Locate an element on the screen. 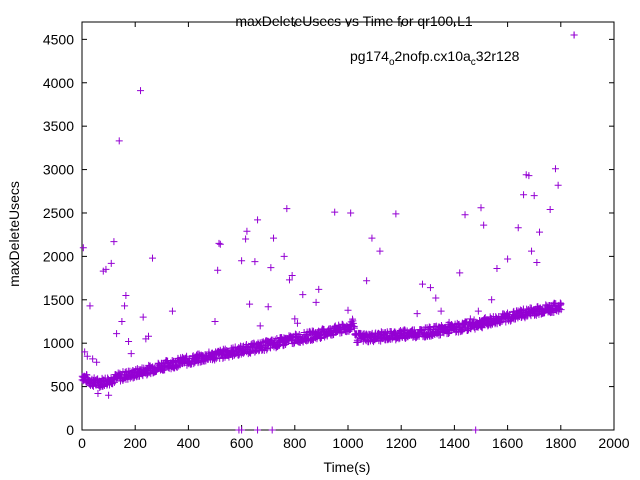  y-tick-label: 0 is located at coordinates (70, 430).